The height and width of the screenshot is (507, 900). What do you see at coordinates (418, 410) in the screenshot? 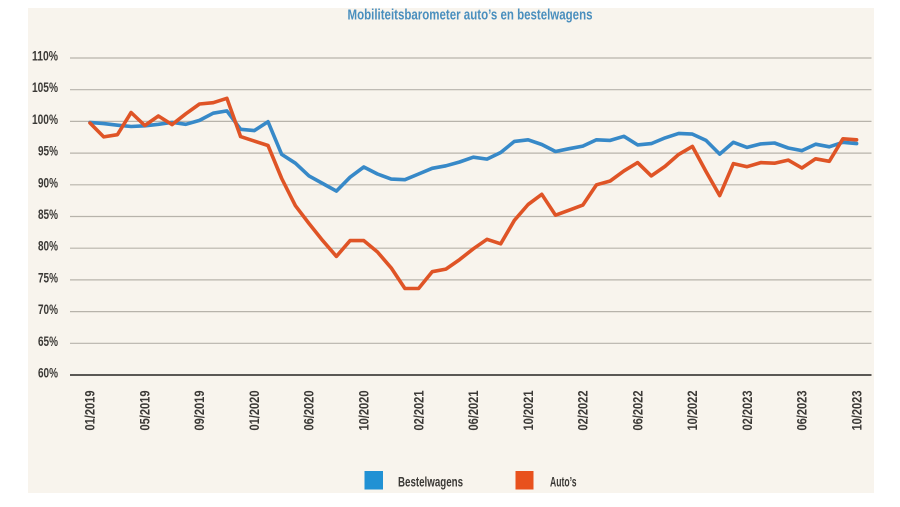
I see `svg-text: 02/2021` at bounding box center [418, 410].